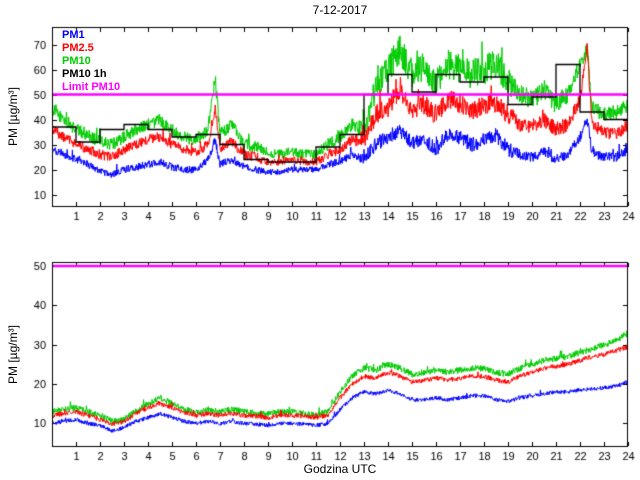 The image size is (640, 480). What do you see at coordinates (84, 74) in the screenshot?
I see `legend-item-pm10-1h: PM10 1h` at bounding box center [84, 74].